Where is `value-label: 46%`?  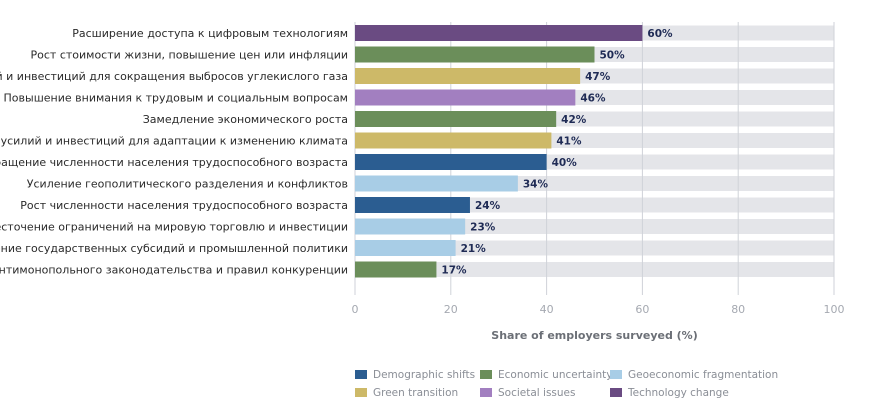
value-label: 46% is located at coordinates (593, 99).